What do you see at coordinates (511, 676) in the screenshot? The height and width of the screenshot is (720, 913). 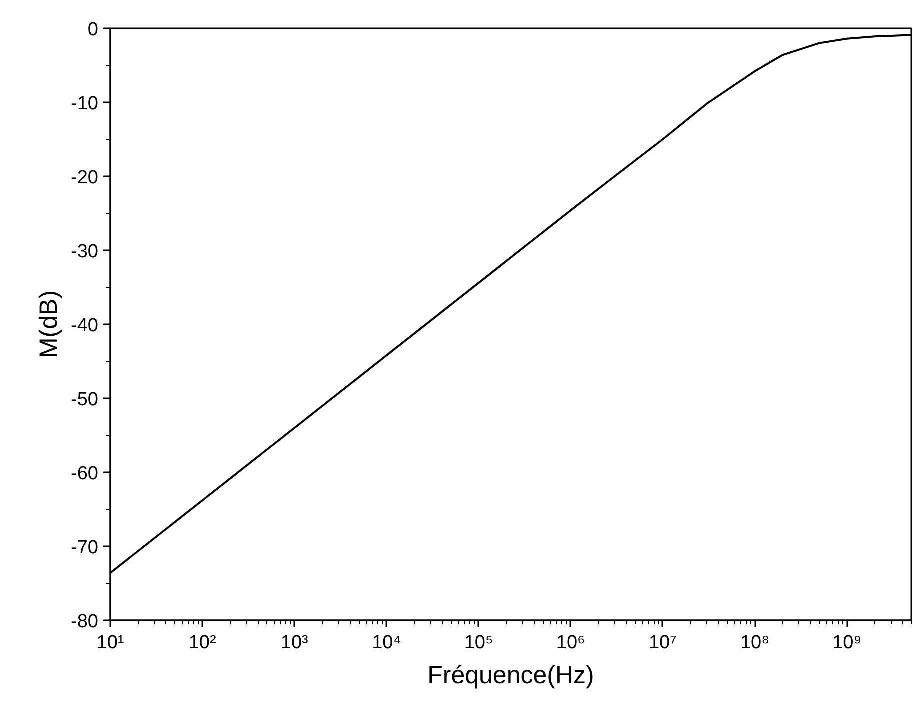 I see `x-axis-title: Fréquence(Hz)` at bounding box center [511, 676].